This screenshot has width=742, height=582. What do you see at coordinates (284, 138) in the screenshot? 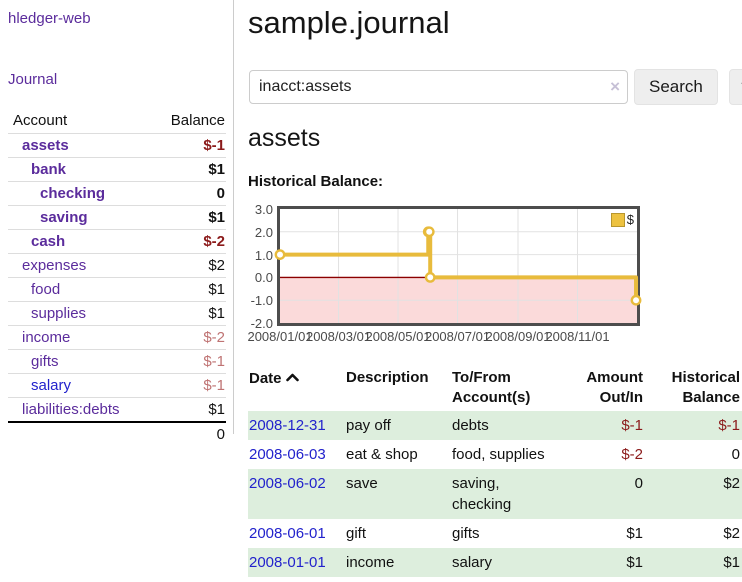
I see `account-heading: assets` at bounding box center [284, 138].